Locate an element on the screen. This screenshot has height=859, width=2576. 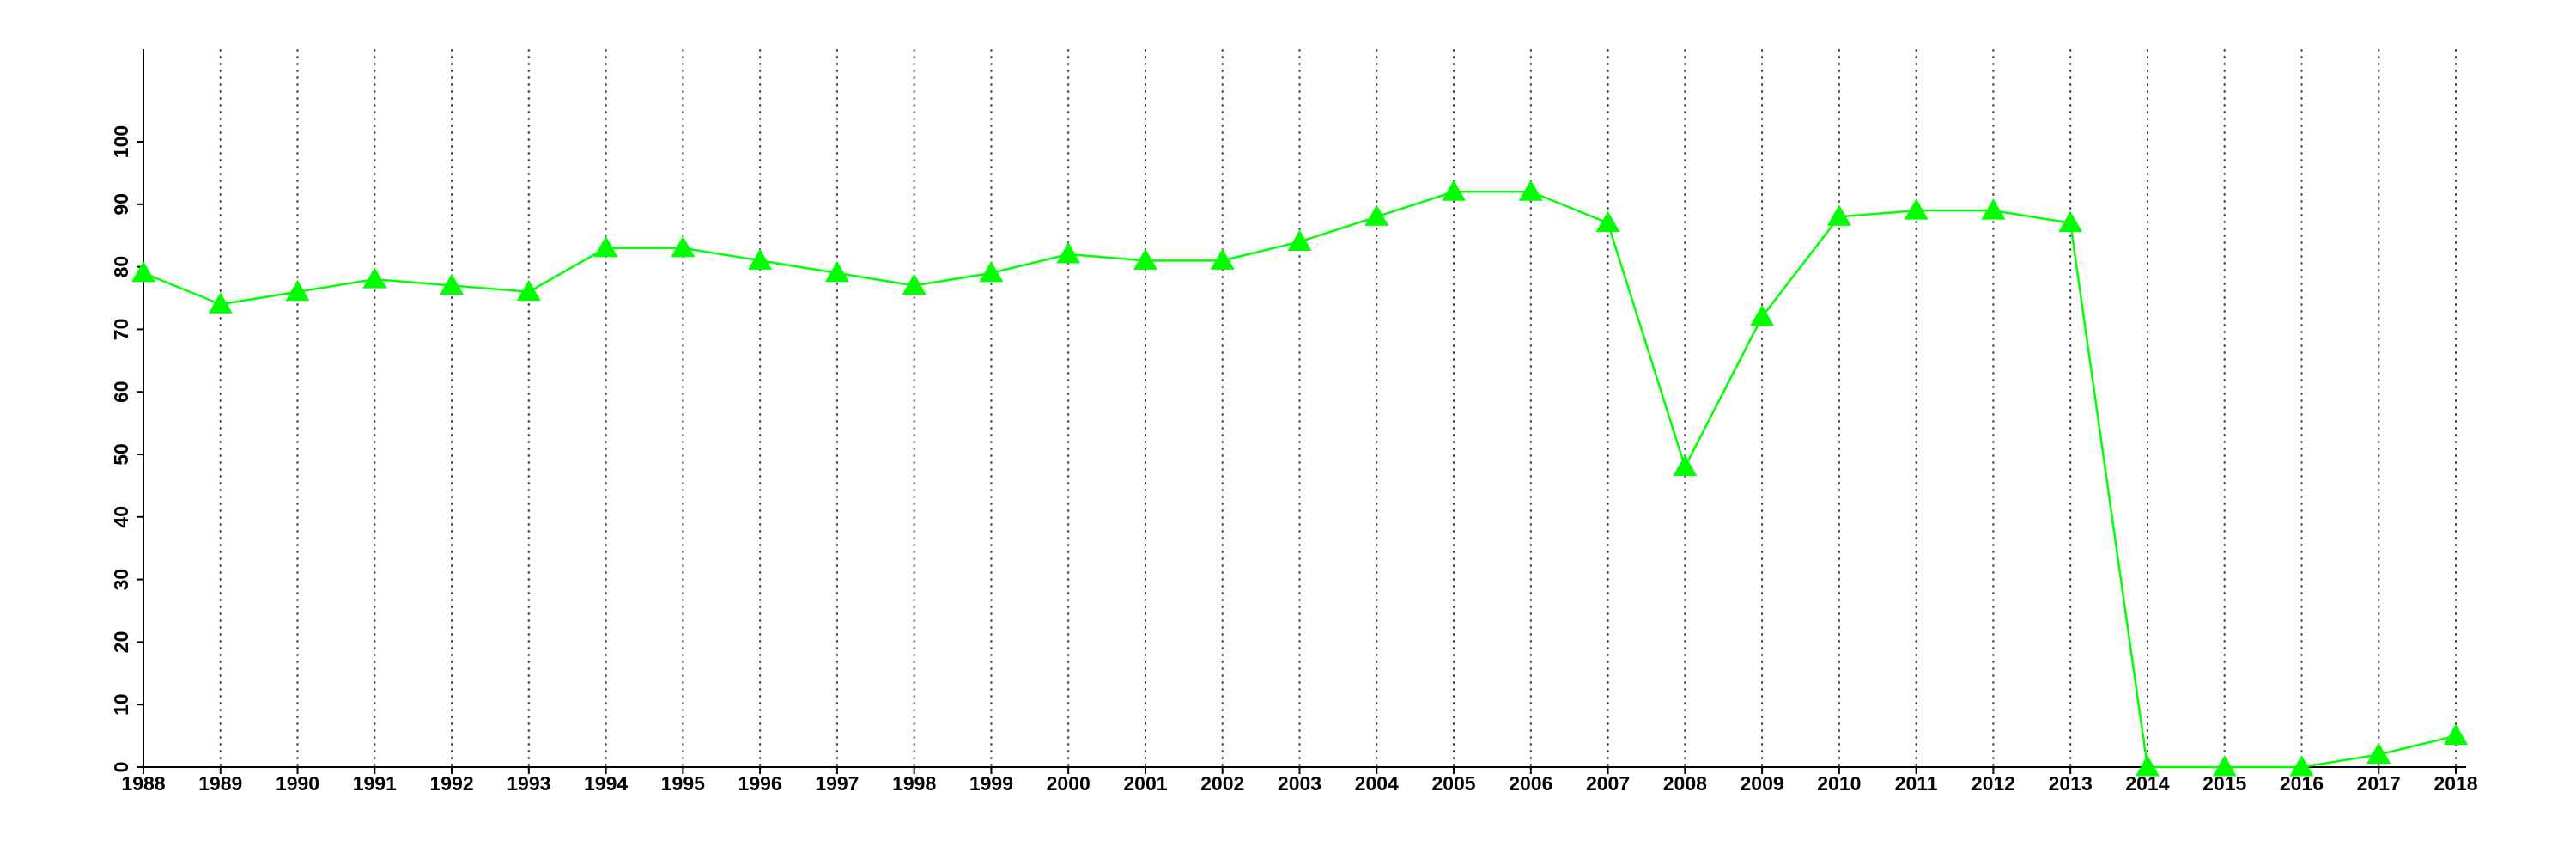
x-tick-label: 1993 is located at coordinates (528, 783).